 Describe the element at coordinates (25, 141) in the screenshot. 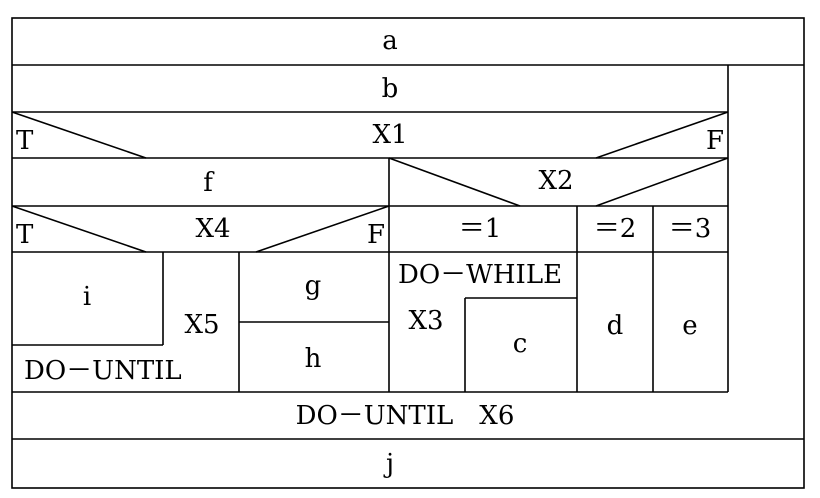

I see `label-x1-true: T` at that location.